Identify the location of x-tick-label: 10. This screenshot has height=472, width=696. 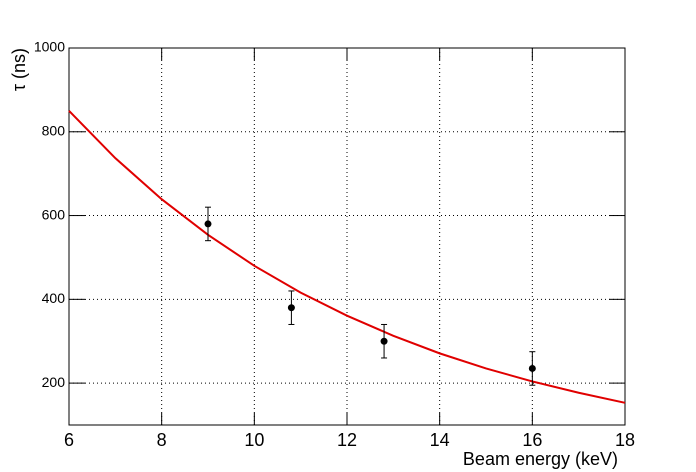
(254, 440).